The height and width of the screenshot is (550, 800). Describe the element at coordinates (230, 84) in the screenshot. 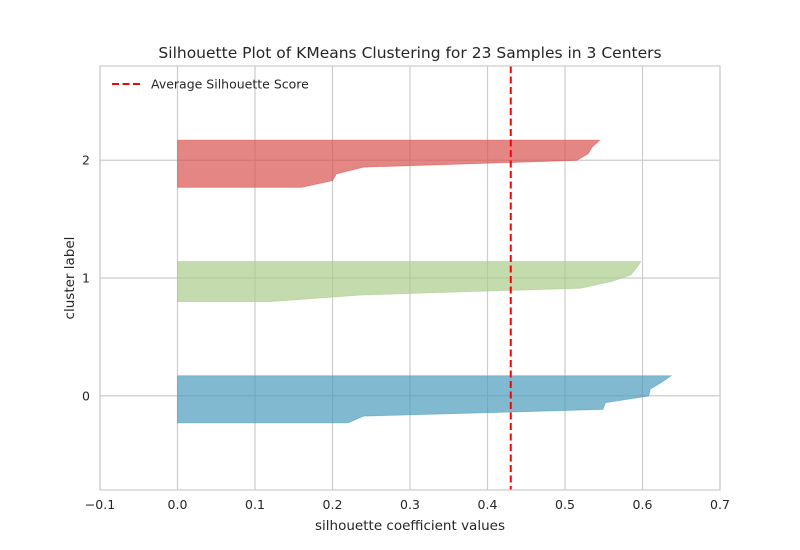

I see `legend-label-average: Average Silhouette Score` at that location.